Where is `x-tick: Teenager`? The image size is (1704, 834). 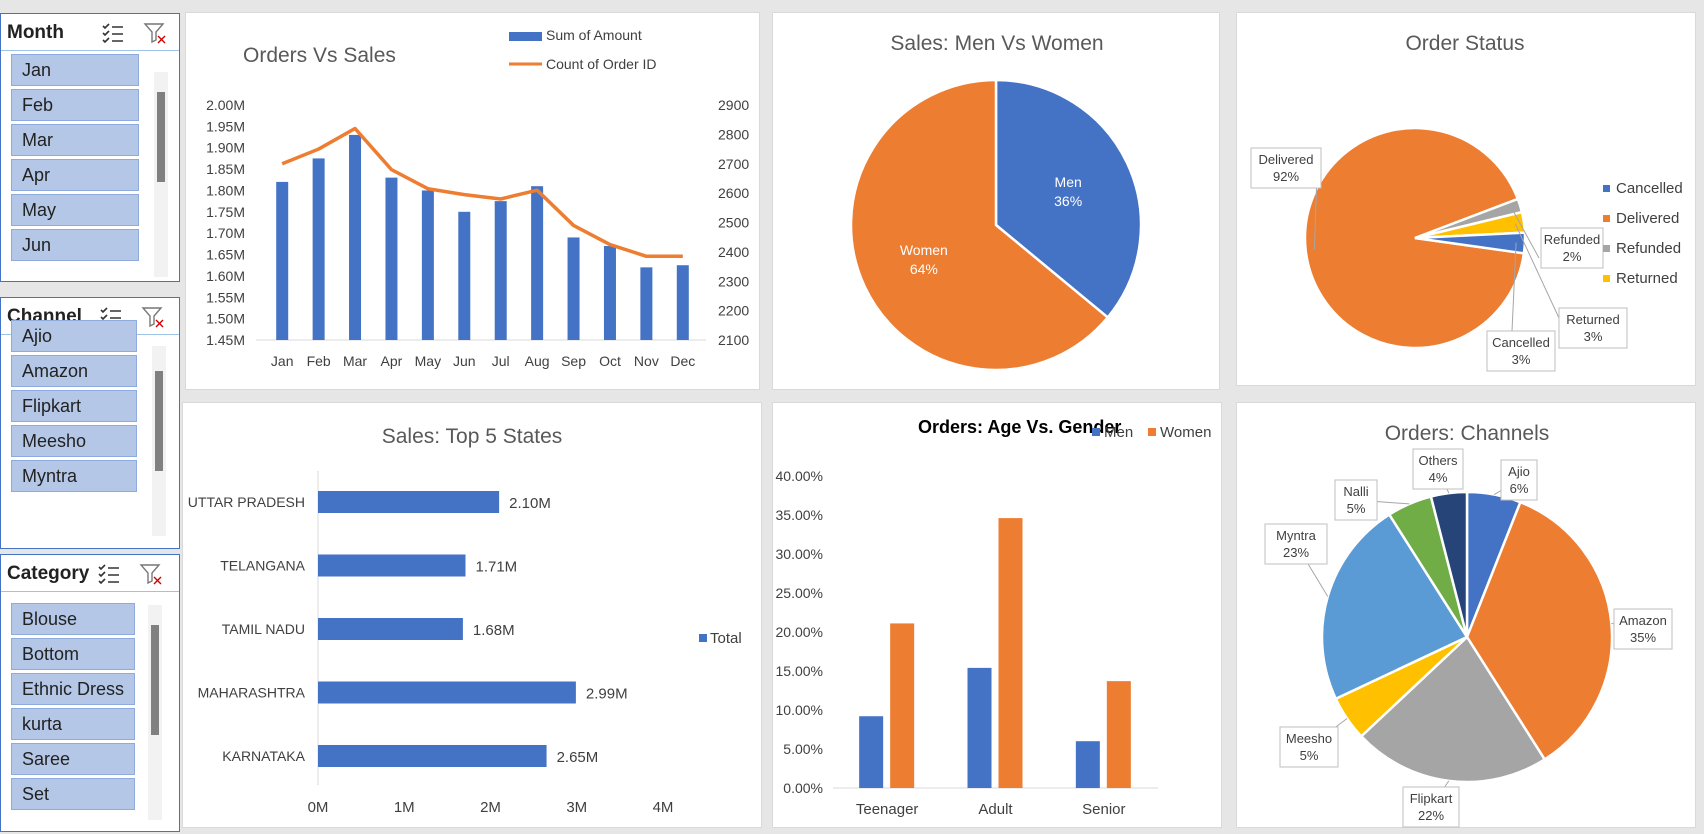
x-tick: Teenager is located at coordinates (887, 809).